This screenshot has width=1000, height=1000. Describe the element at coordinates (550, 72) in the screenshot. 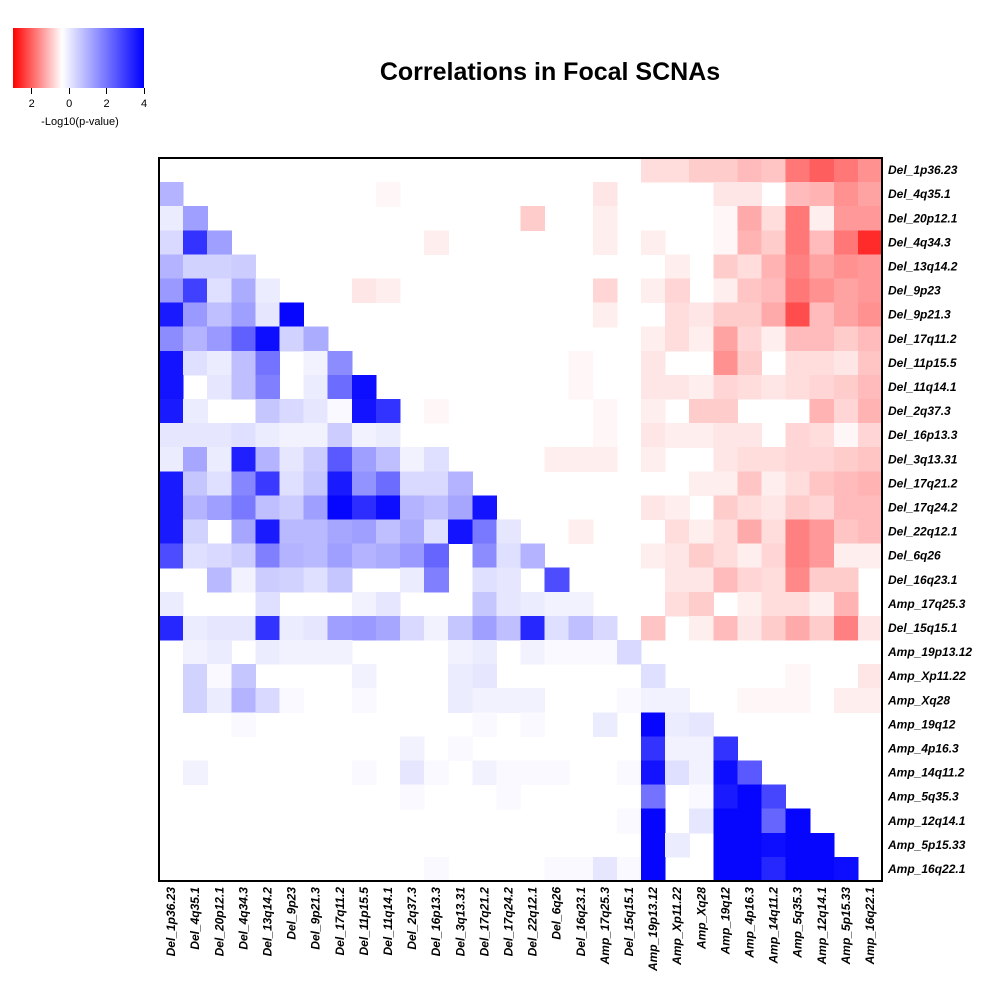

I see `chart-title: Correlations in Focal SCNAs` at that location.